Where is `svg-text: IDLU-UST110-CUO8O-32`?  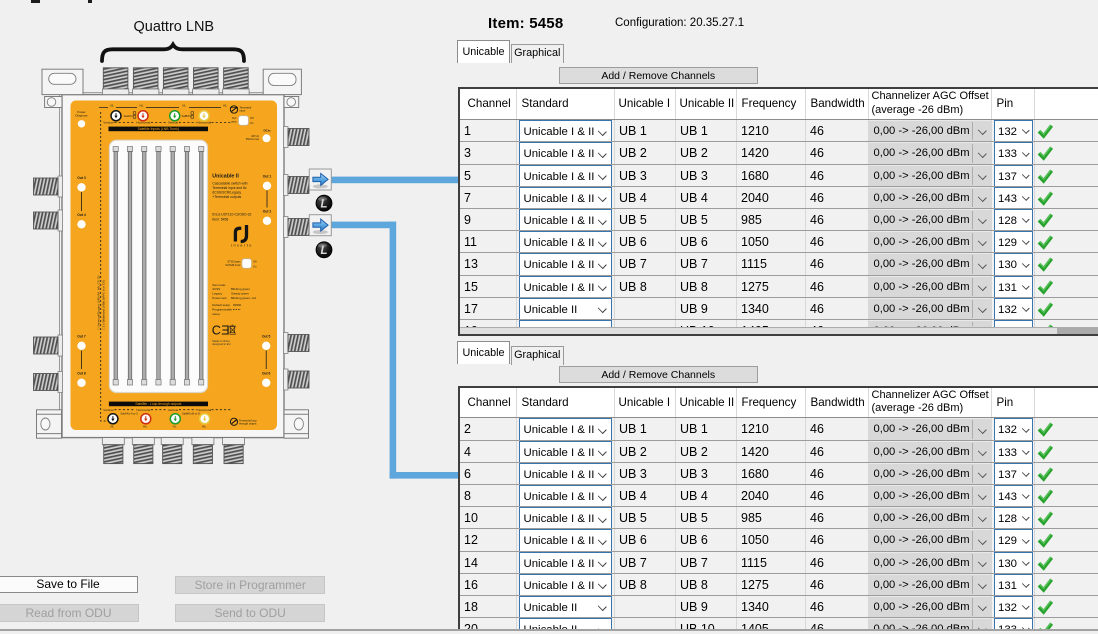
svg-text: IDLU-UST110-CUO8O-32 is located at coordinates (231, 214).